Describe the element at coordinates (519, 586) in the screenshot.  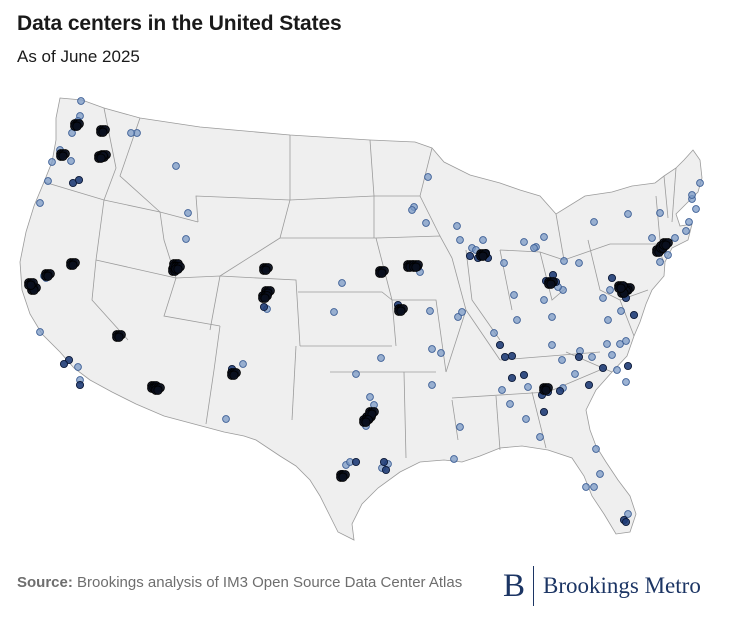
I see `logo-mark: B` at that location.